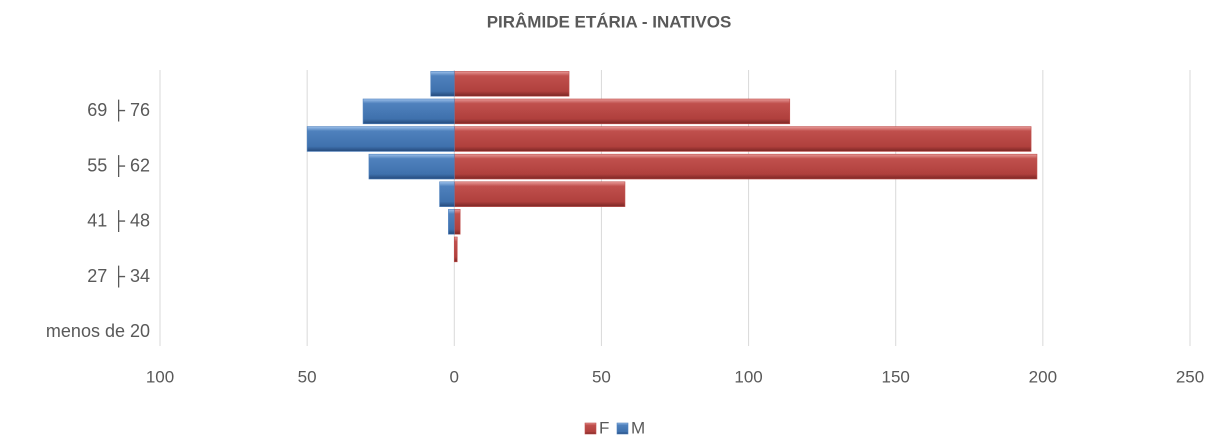  Describe the element at coordinates (604, 427) in the screenshot. I see `legend-label: F` at that location.